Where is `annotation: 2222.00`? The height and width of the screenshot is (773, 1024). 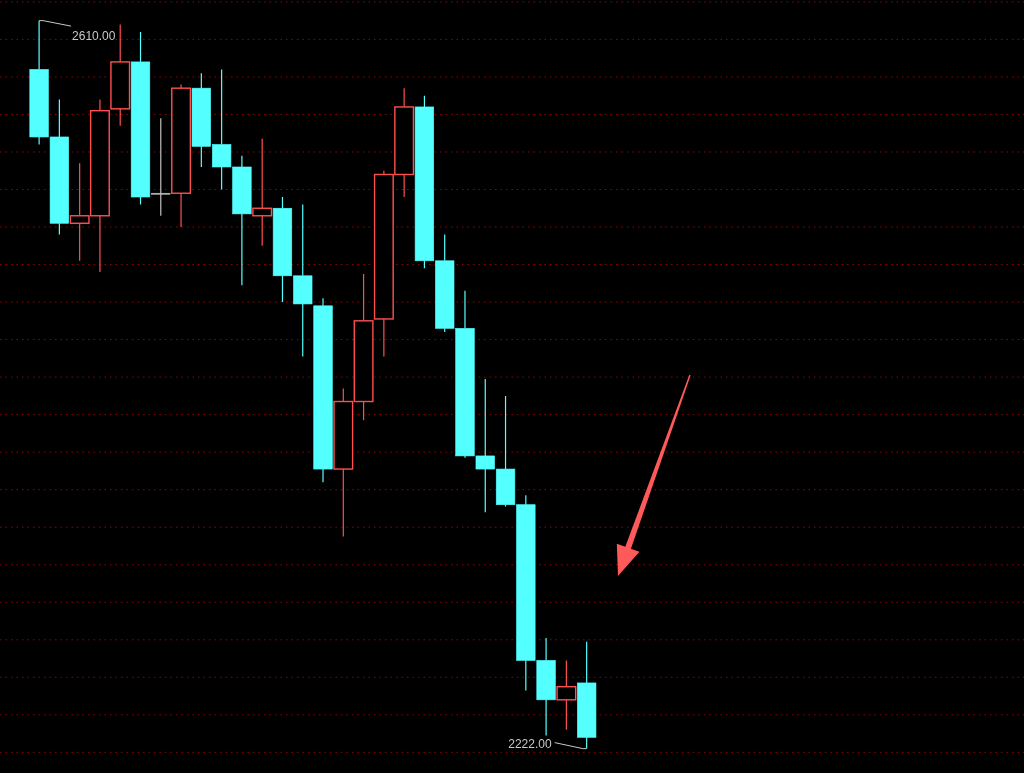
annotation: 2222.00 is located at coordinates (530, 743).